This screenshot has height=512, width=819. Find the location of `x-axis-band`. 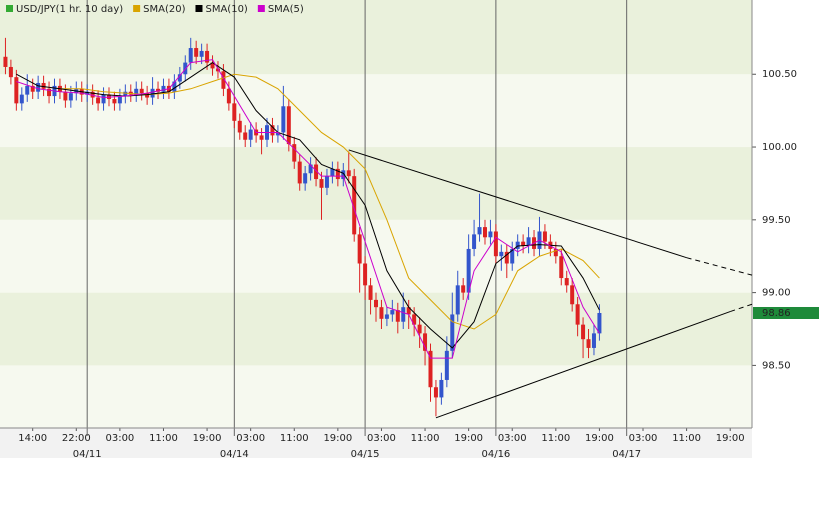

x-axis-band is located at coordinates (409, 443).